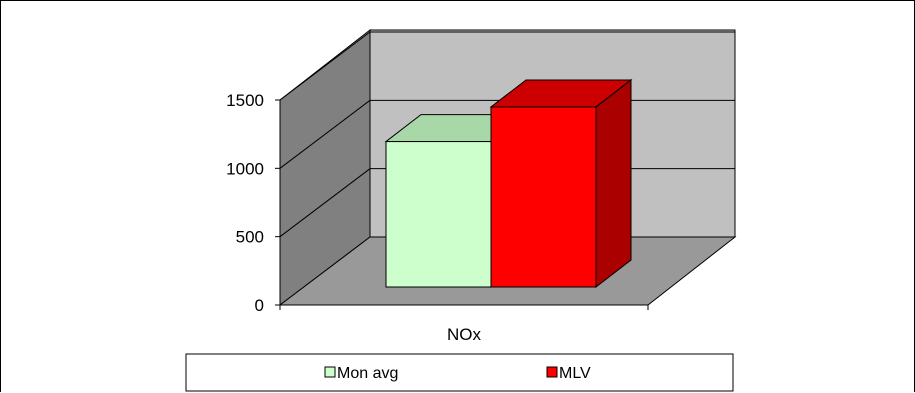  Describe the element at coordinates (330, 372) in the screenshot. I see `legend-swatch-mon-avg` at that location.